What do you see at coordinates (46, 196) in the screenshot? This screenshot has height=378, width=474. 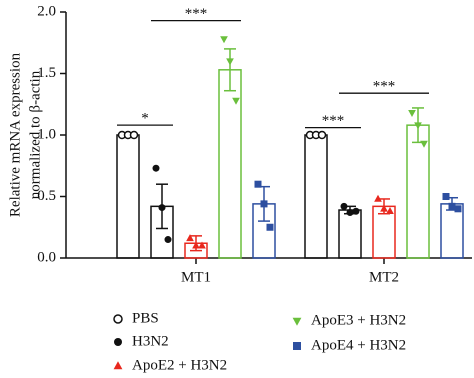 I see `y-tick-label: 0.5` at bounding box center [46, 196].